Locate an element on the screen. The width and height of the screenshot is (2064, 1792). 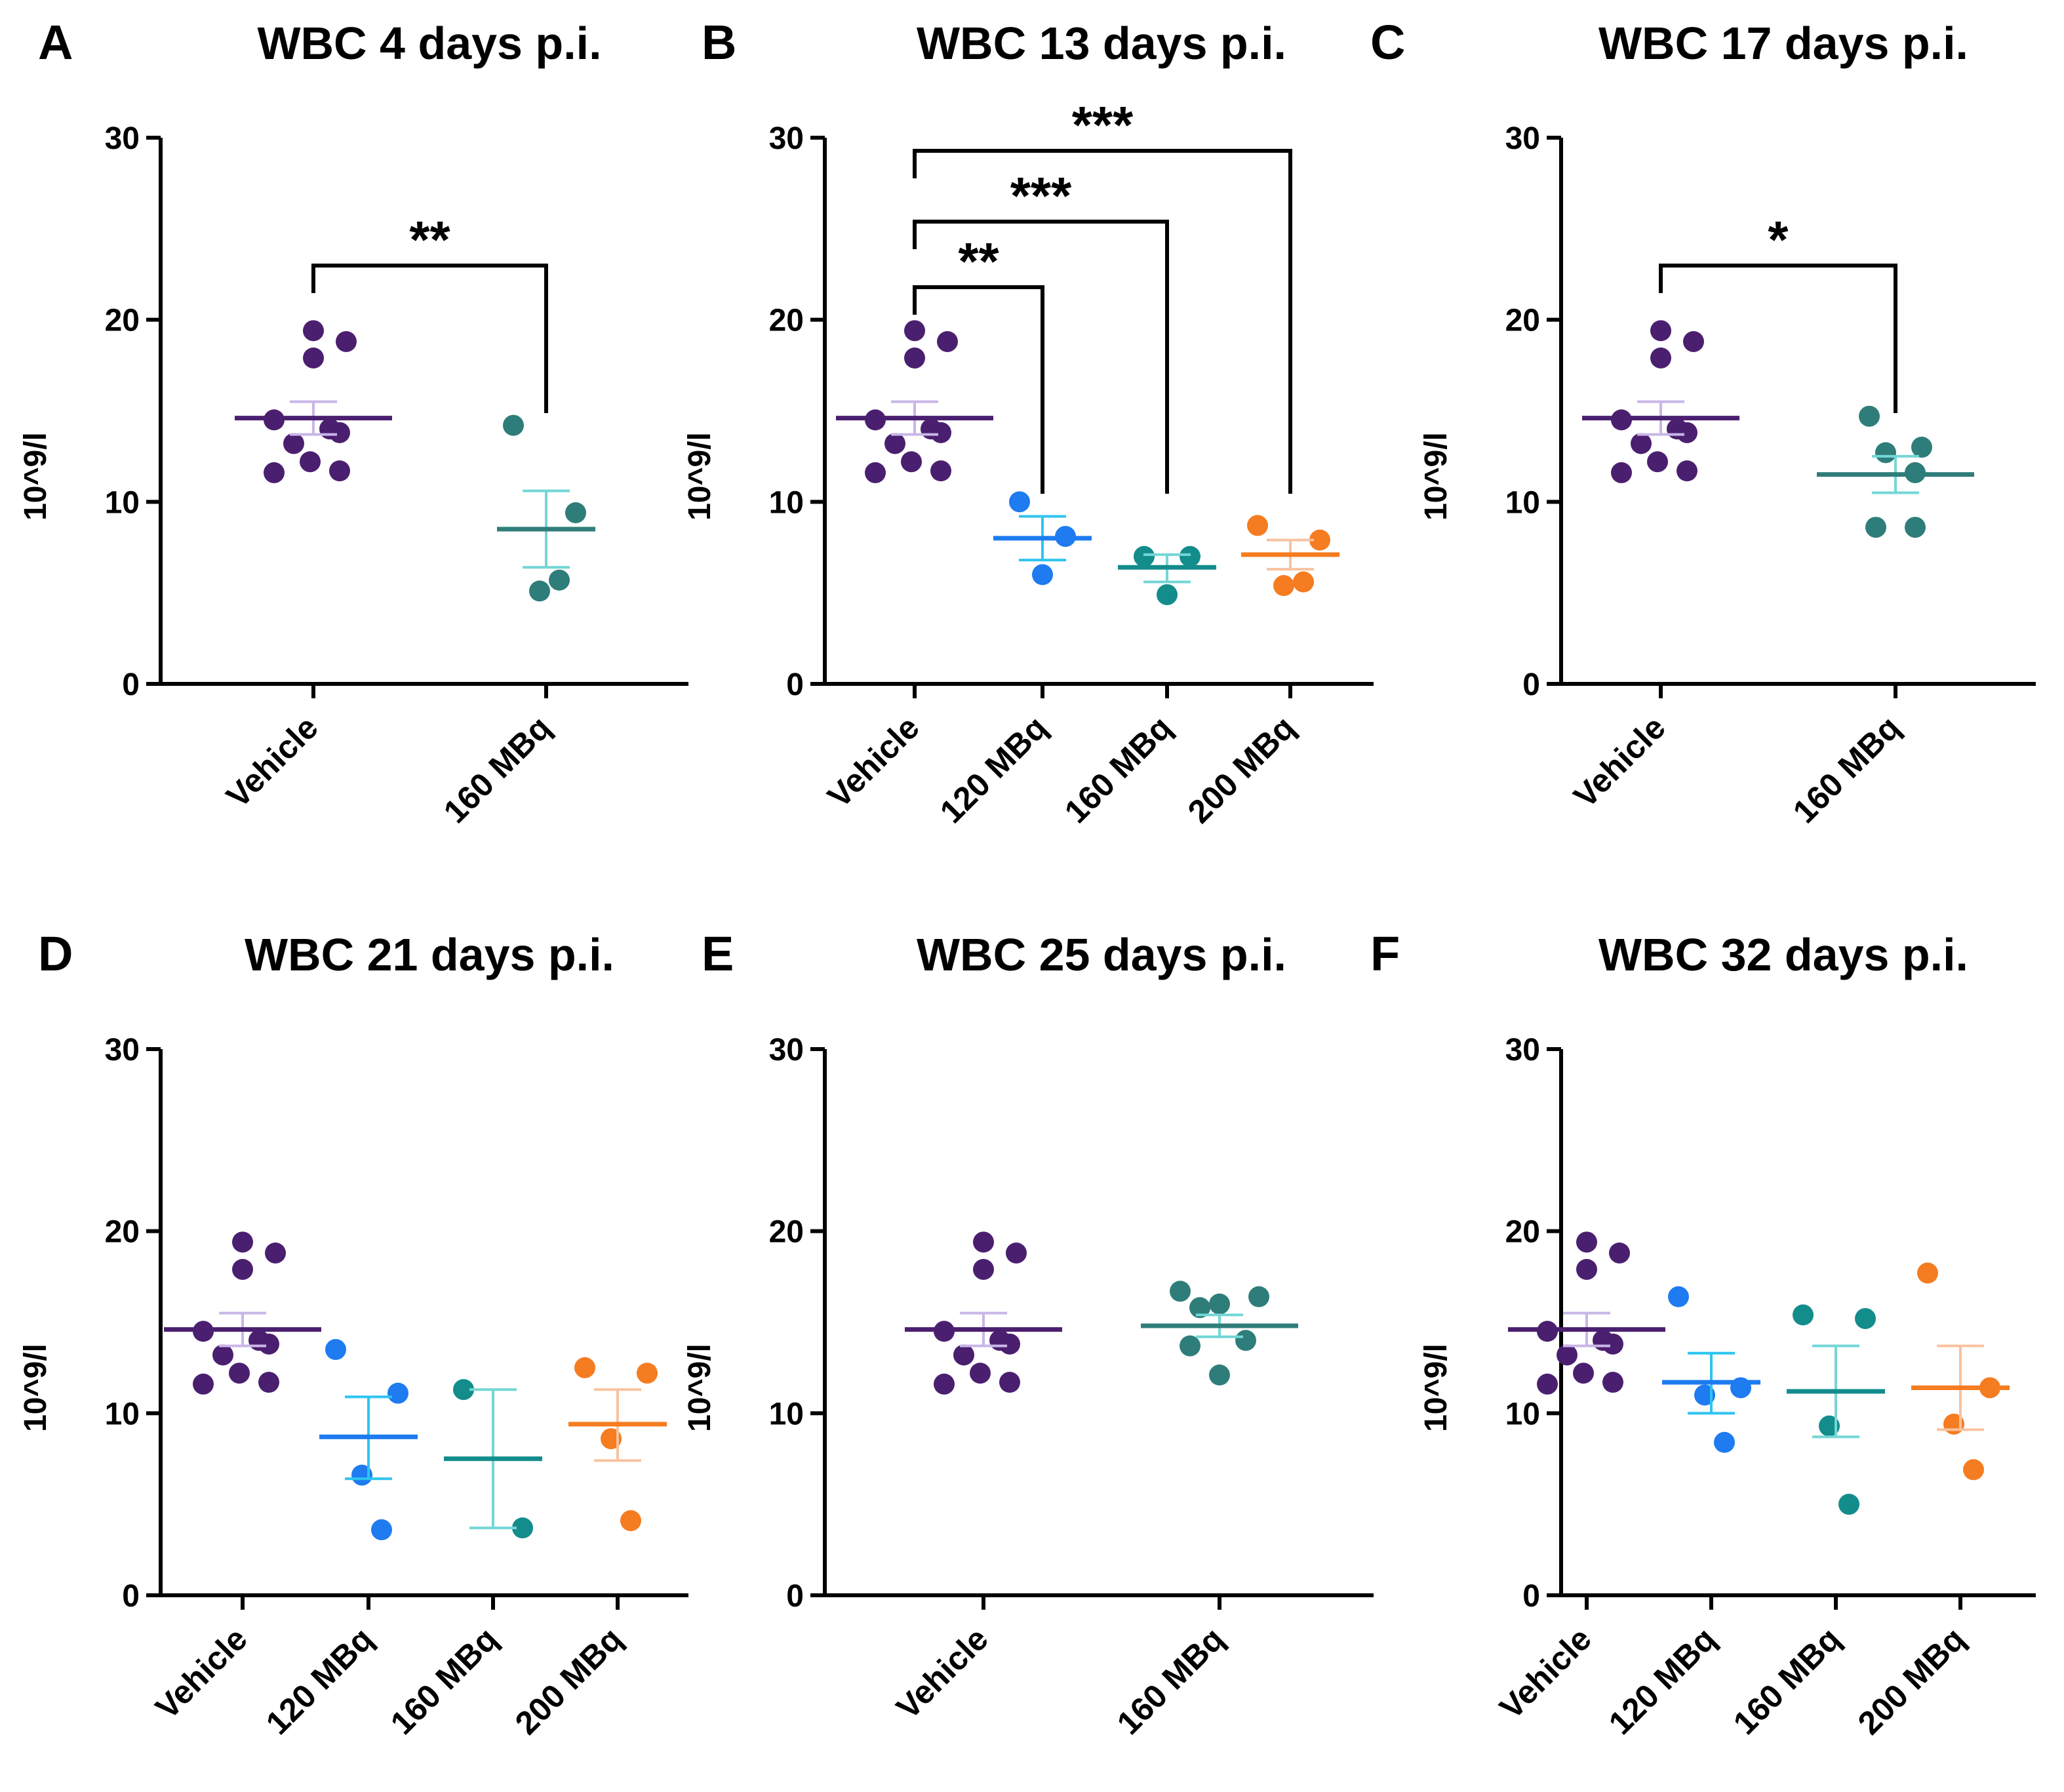
chart-title: WBC 25 days p.i. is located at coordinates (1101, 954).